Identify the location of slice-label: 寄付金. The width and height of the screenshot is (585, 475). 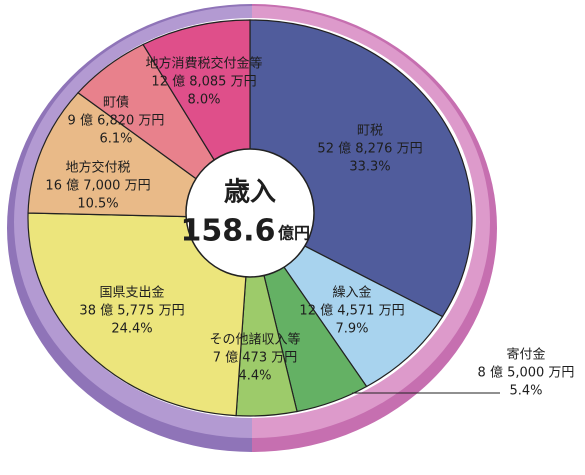
(525, 355).